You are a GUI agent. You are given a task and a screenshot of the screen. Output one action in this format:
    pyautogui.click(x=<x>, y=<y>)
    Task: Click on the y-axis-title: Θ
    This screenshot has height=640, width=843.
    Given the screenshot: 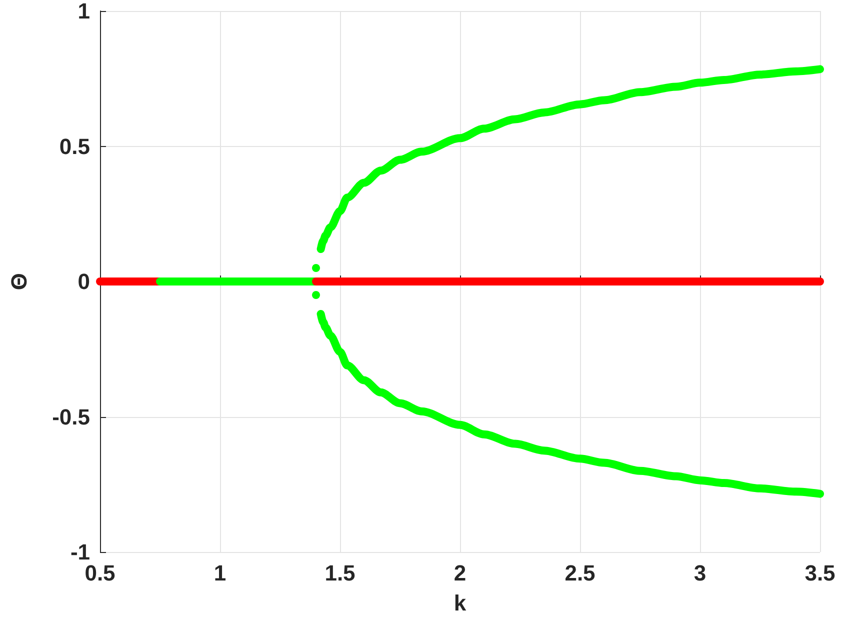 What is the action you would take?
    pyautogui.click(x=19, y=281)
    